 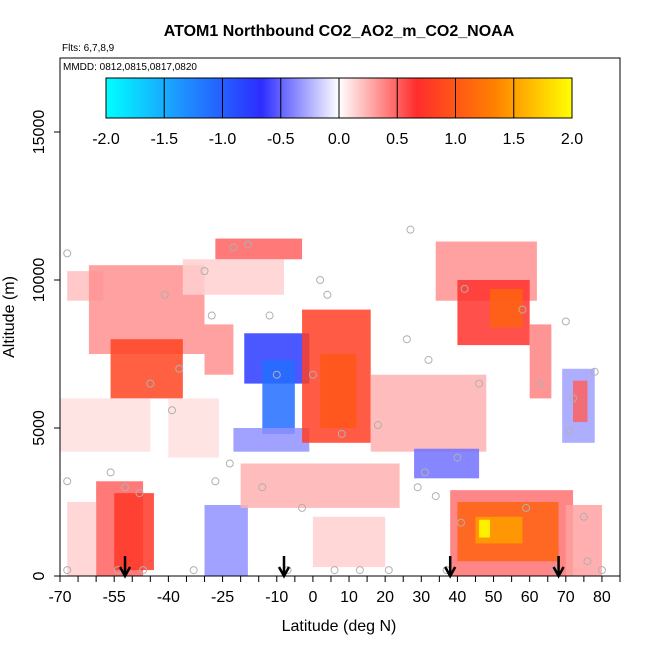 What do you see at coordinates (281, 139) in the screenshot?
I see `colorbar-tick-label: -0.5` at bounding box center [281, 139].